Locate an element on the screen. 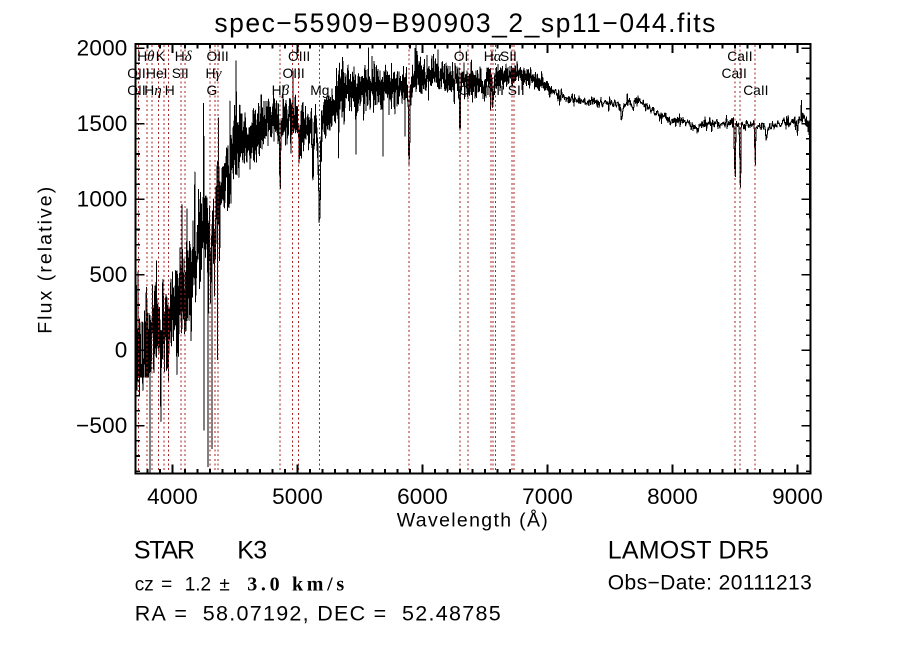  svg-text: 1000 is located at coordinates (102, 199).